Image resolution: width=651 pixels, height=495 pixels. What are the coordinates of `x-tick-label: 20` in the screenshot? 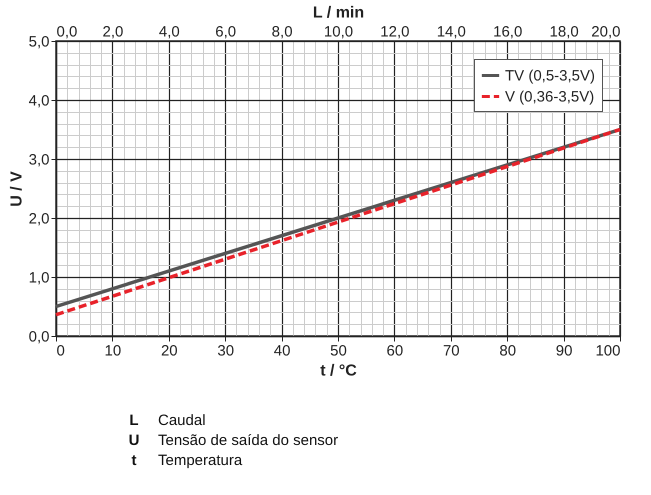 It's located at (169, 351).